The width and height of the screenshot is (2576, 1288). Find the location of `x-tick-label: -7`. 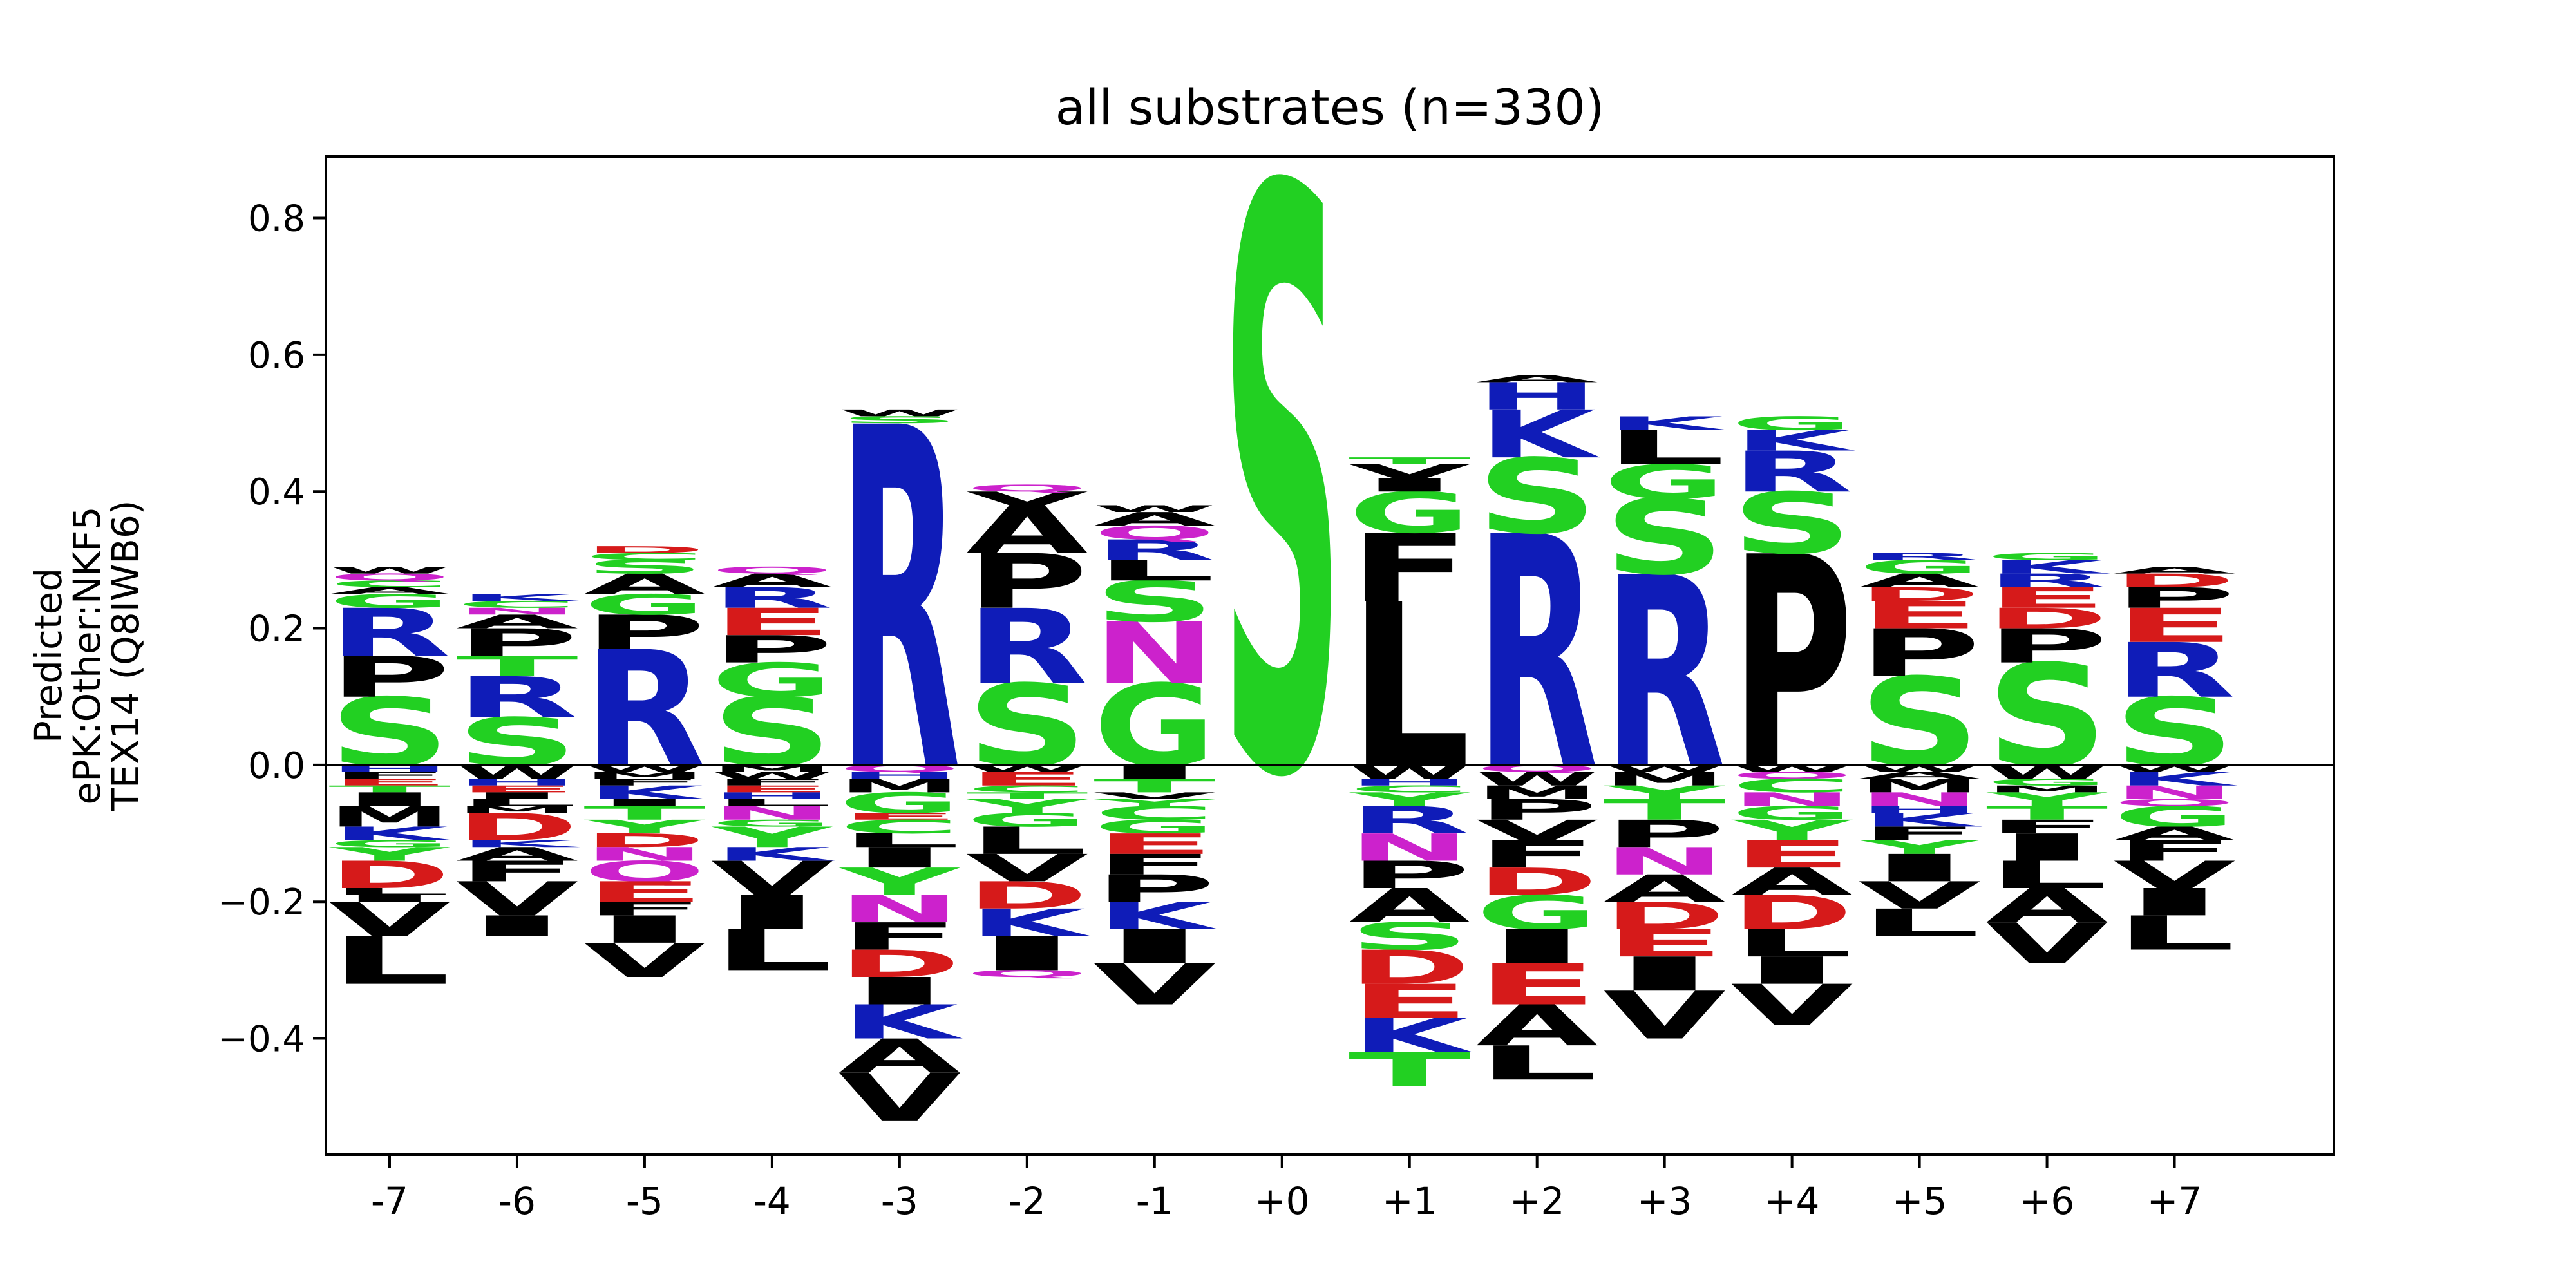

x-tick-label: -7 is located at coordinates (389, 1201).